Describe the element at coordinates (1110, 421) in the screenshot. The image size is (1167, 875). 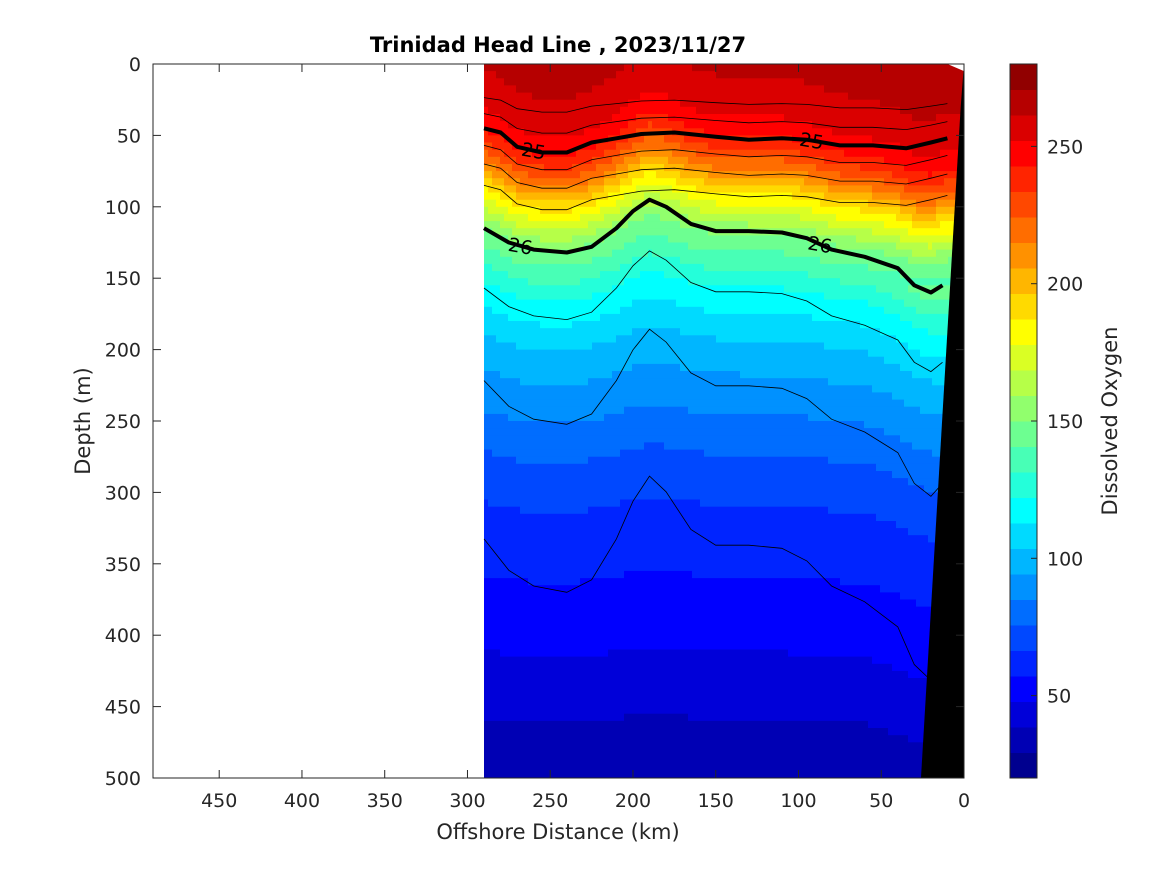
I see `colorbar-label: Dissolved Oxygen` at that location.